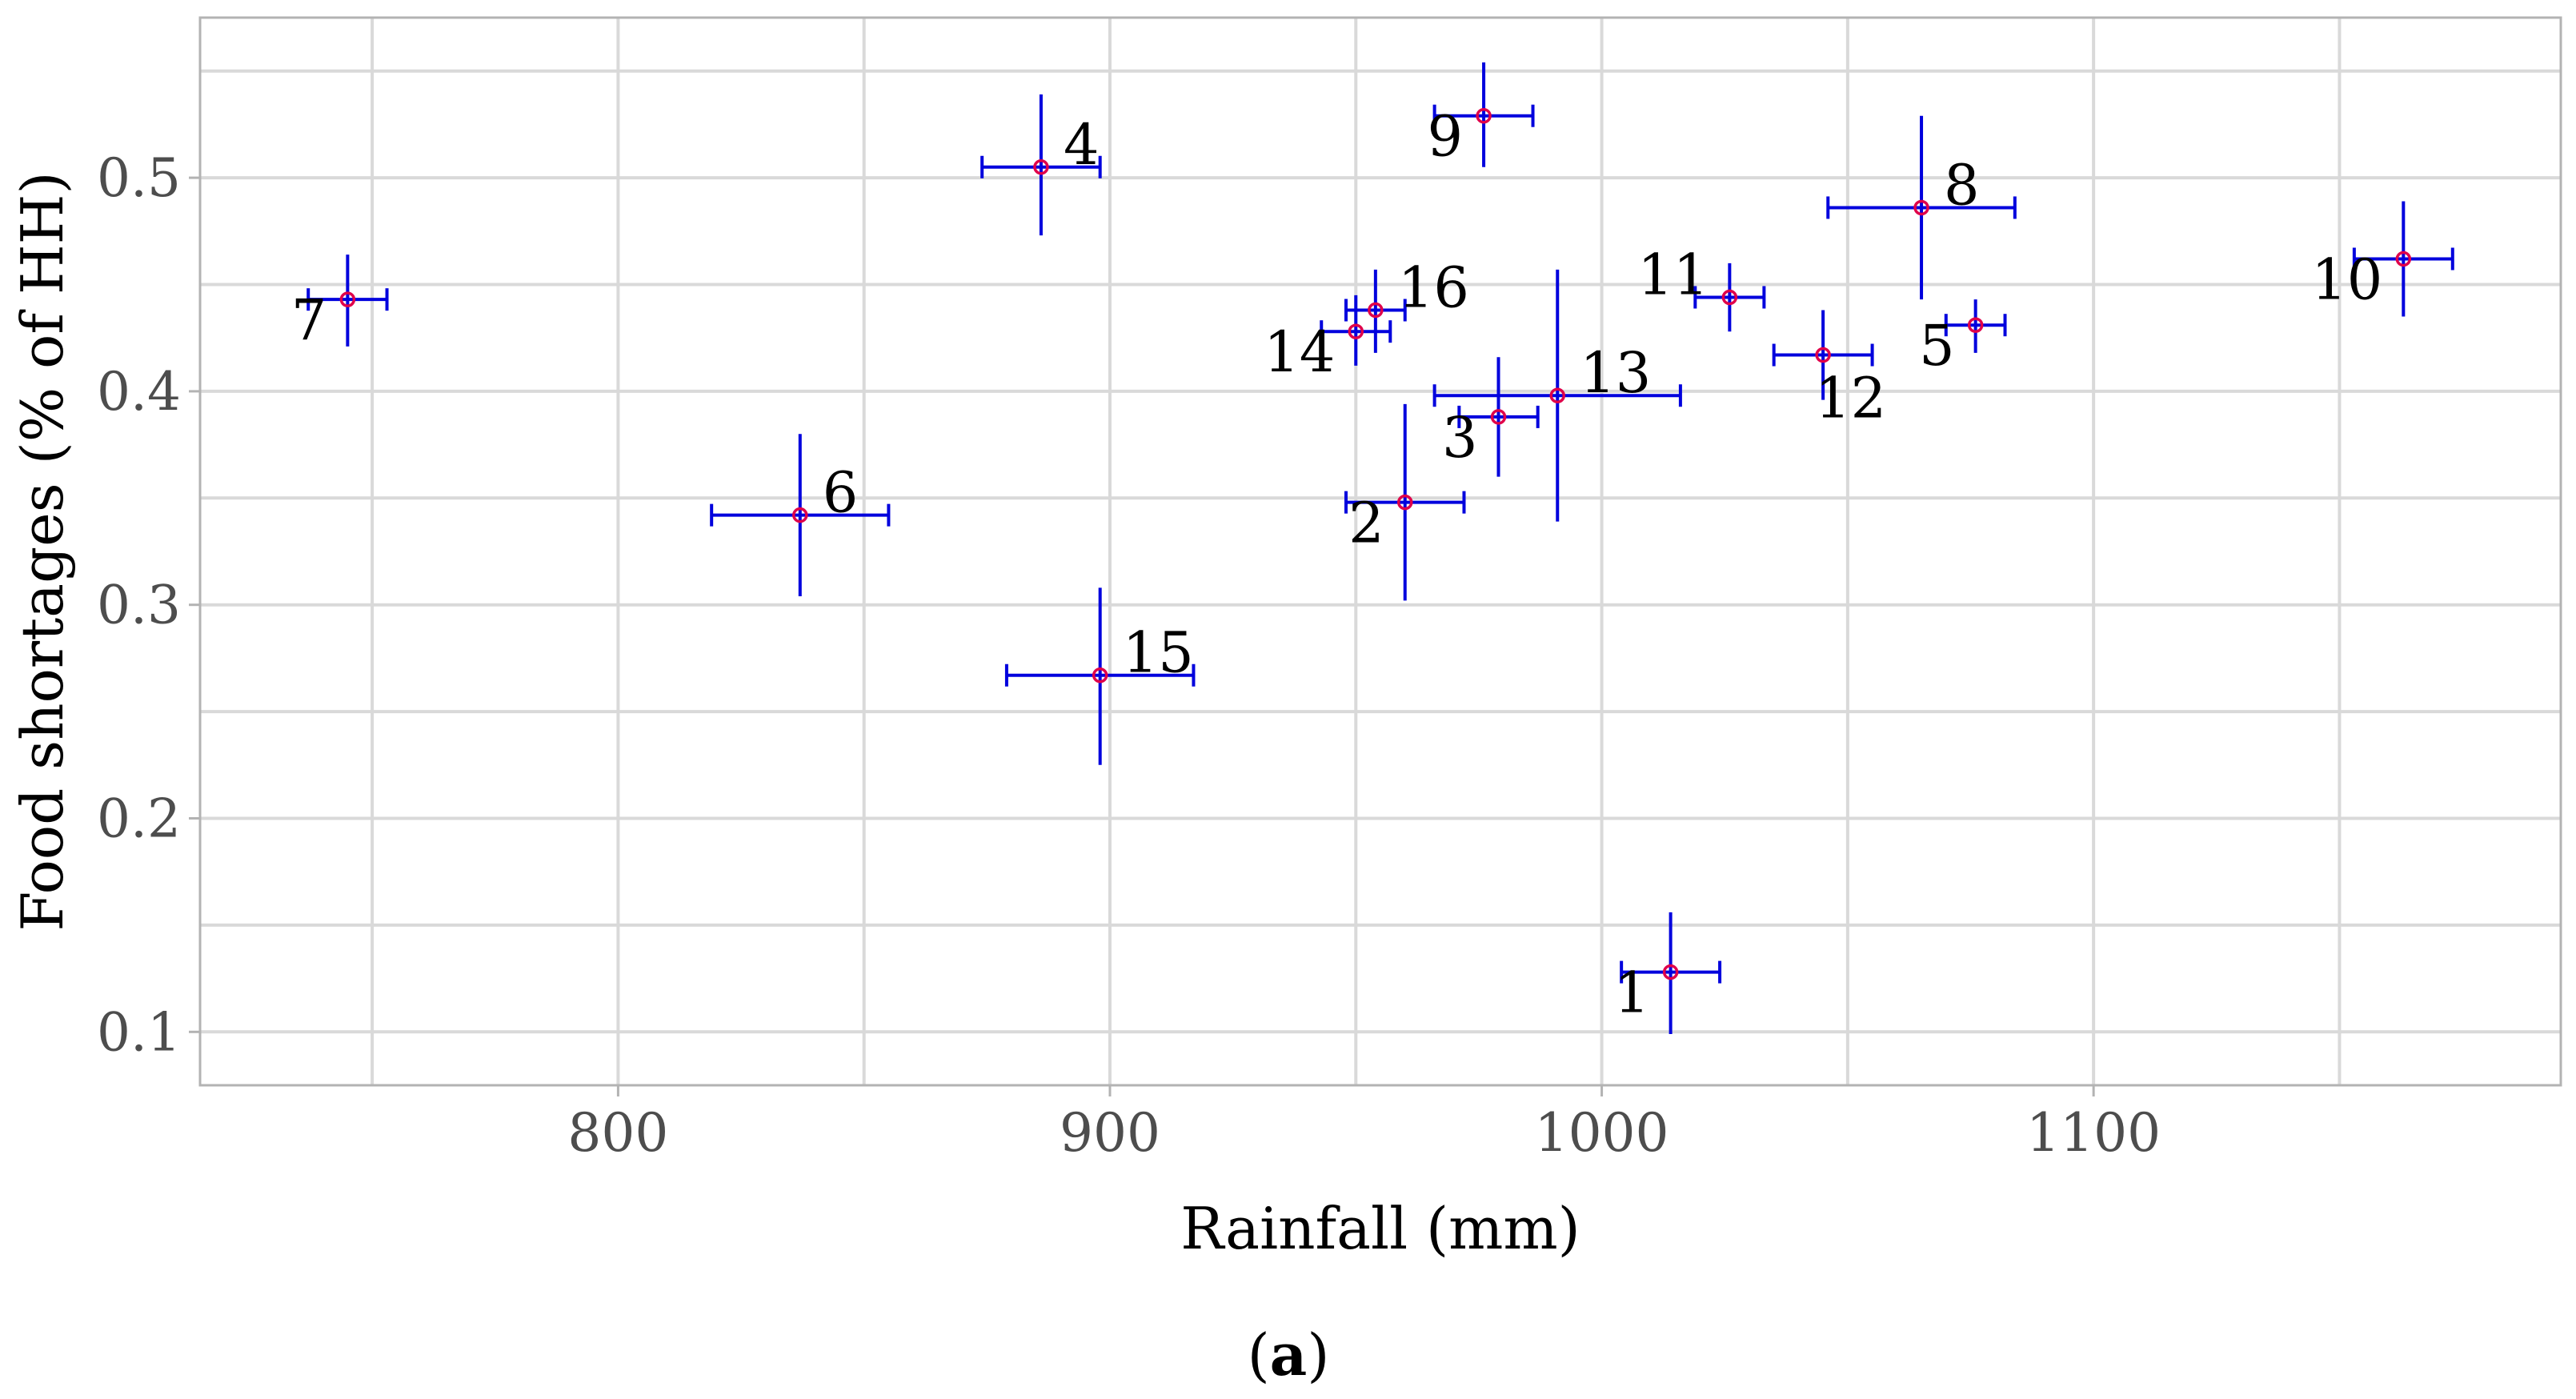 This screenshot has height=1399, width=2576. What do you see at coordinates (2346, 279) in the screenshot?
I see `point-label: 10` at bounding box center [2346, 279].